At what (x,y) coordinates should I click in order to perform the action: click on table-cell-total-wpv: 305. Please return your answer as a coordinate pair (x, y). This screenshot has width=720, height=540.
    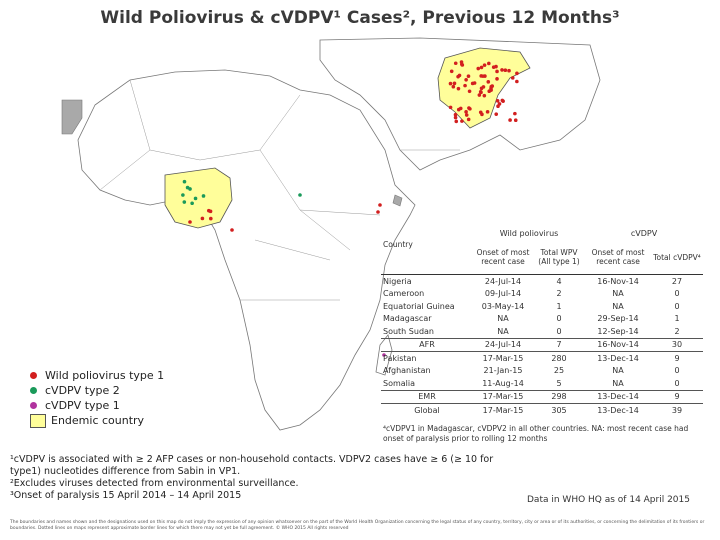
    Looking at the image, I should click on (559, 410).